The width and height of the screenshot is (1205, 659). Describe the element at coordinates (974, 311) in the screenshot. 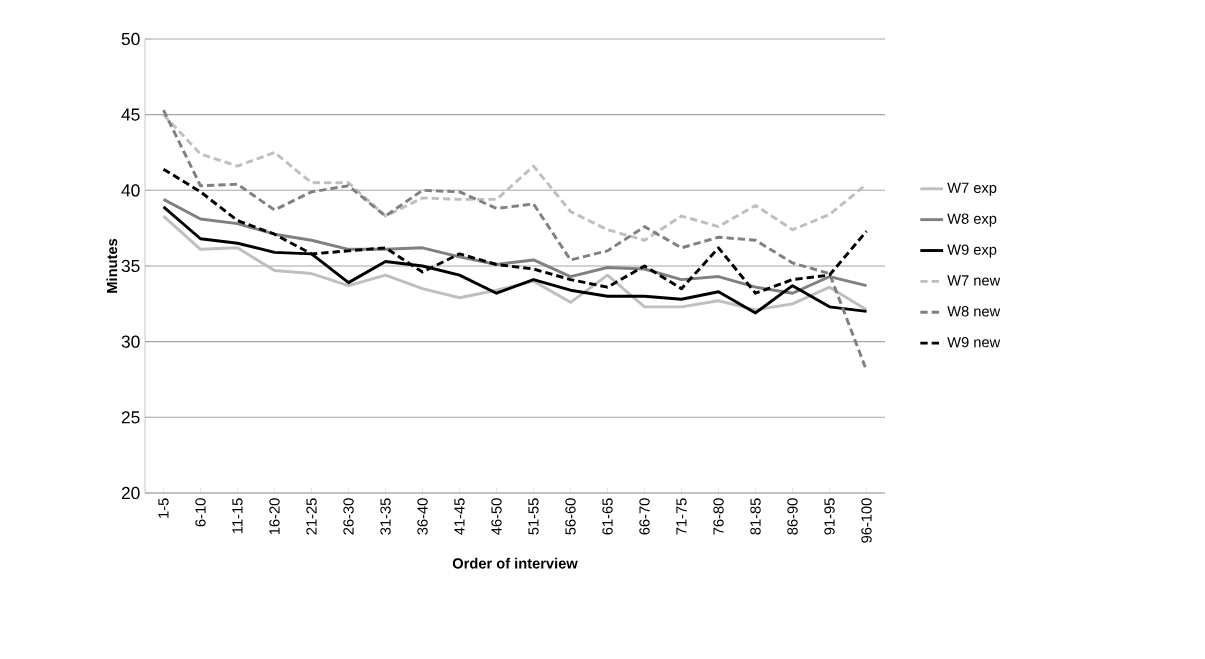

I see `legend-label: W8 new` at that location.